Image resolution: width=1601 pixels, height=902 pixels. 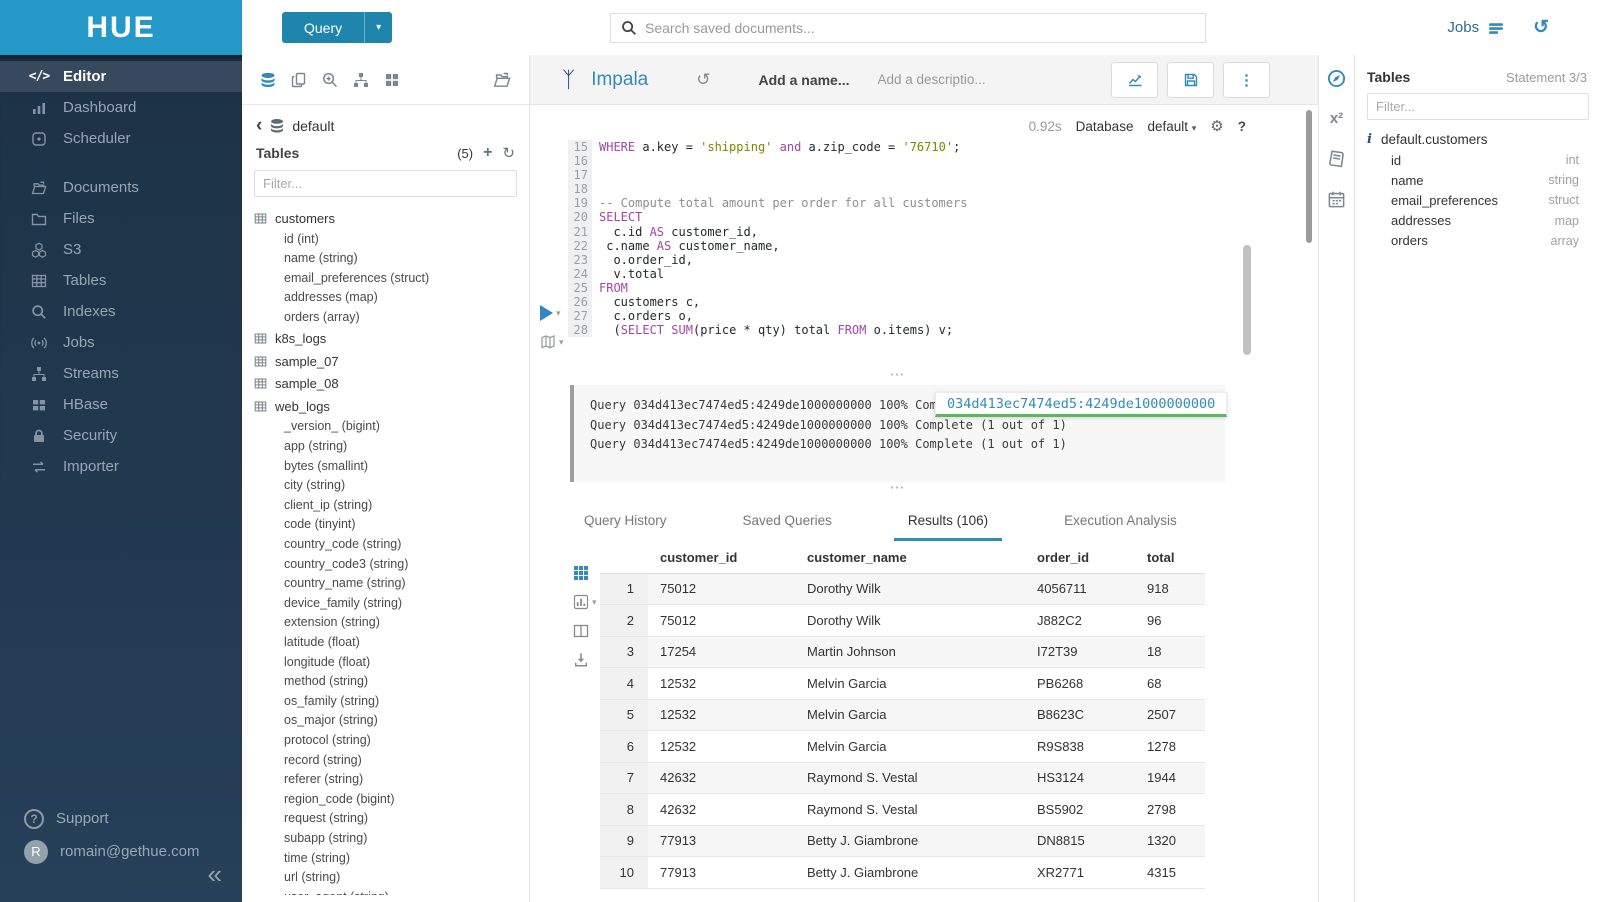 I want to click on tab-execution-analysis: Execution Analysis, so click(x=1120, y=520).